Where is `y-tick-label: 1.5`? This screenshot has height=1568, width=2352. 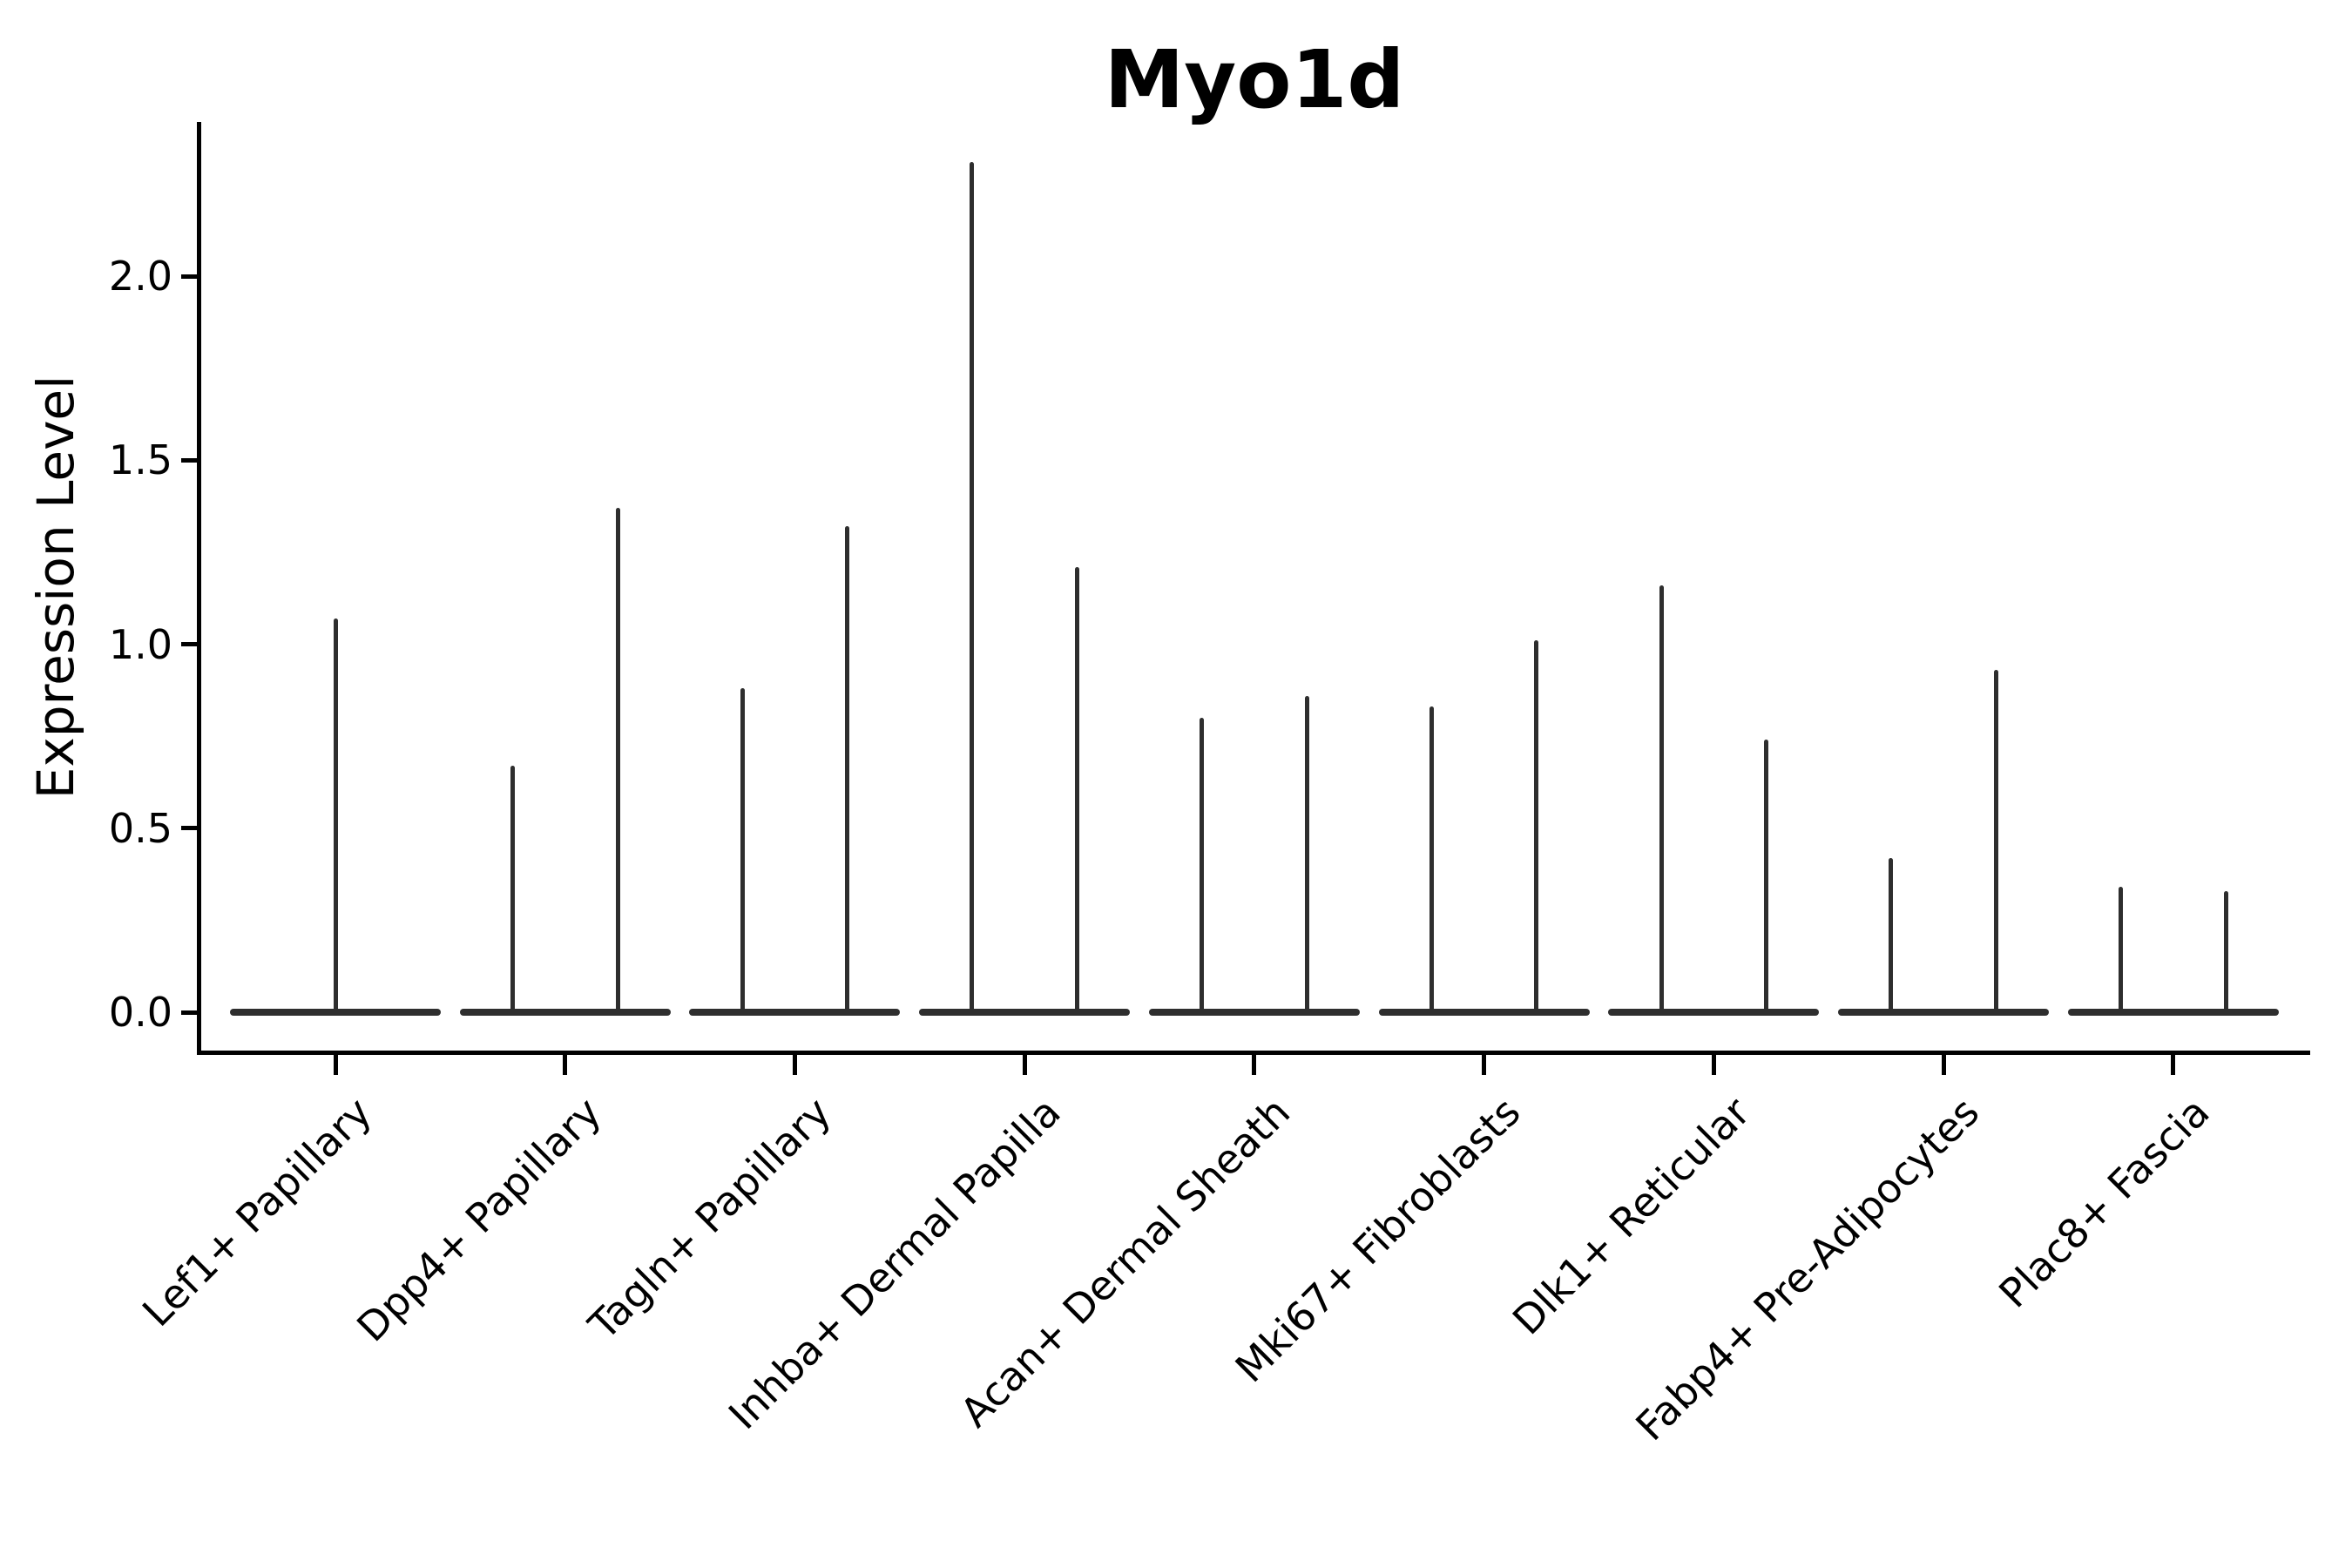
y-tick-label: 1.5 is located at coordinates (140, 460).